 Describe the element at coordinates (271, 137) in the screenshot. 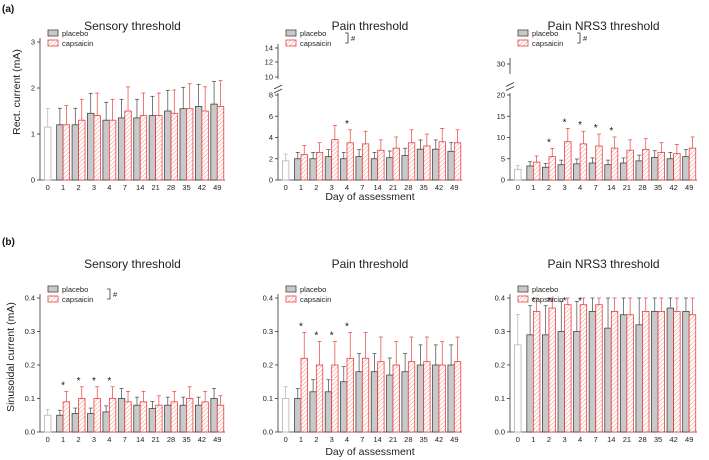

I see `y-tick-label: 4` at that location.